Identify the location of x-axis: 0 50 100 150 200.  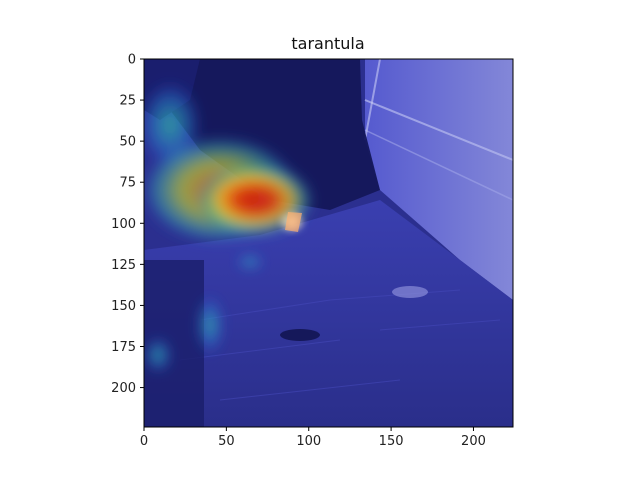
(313, 438).